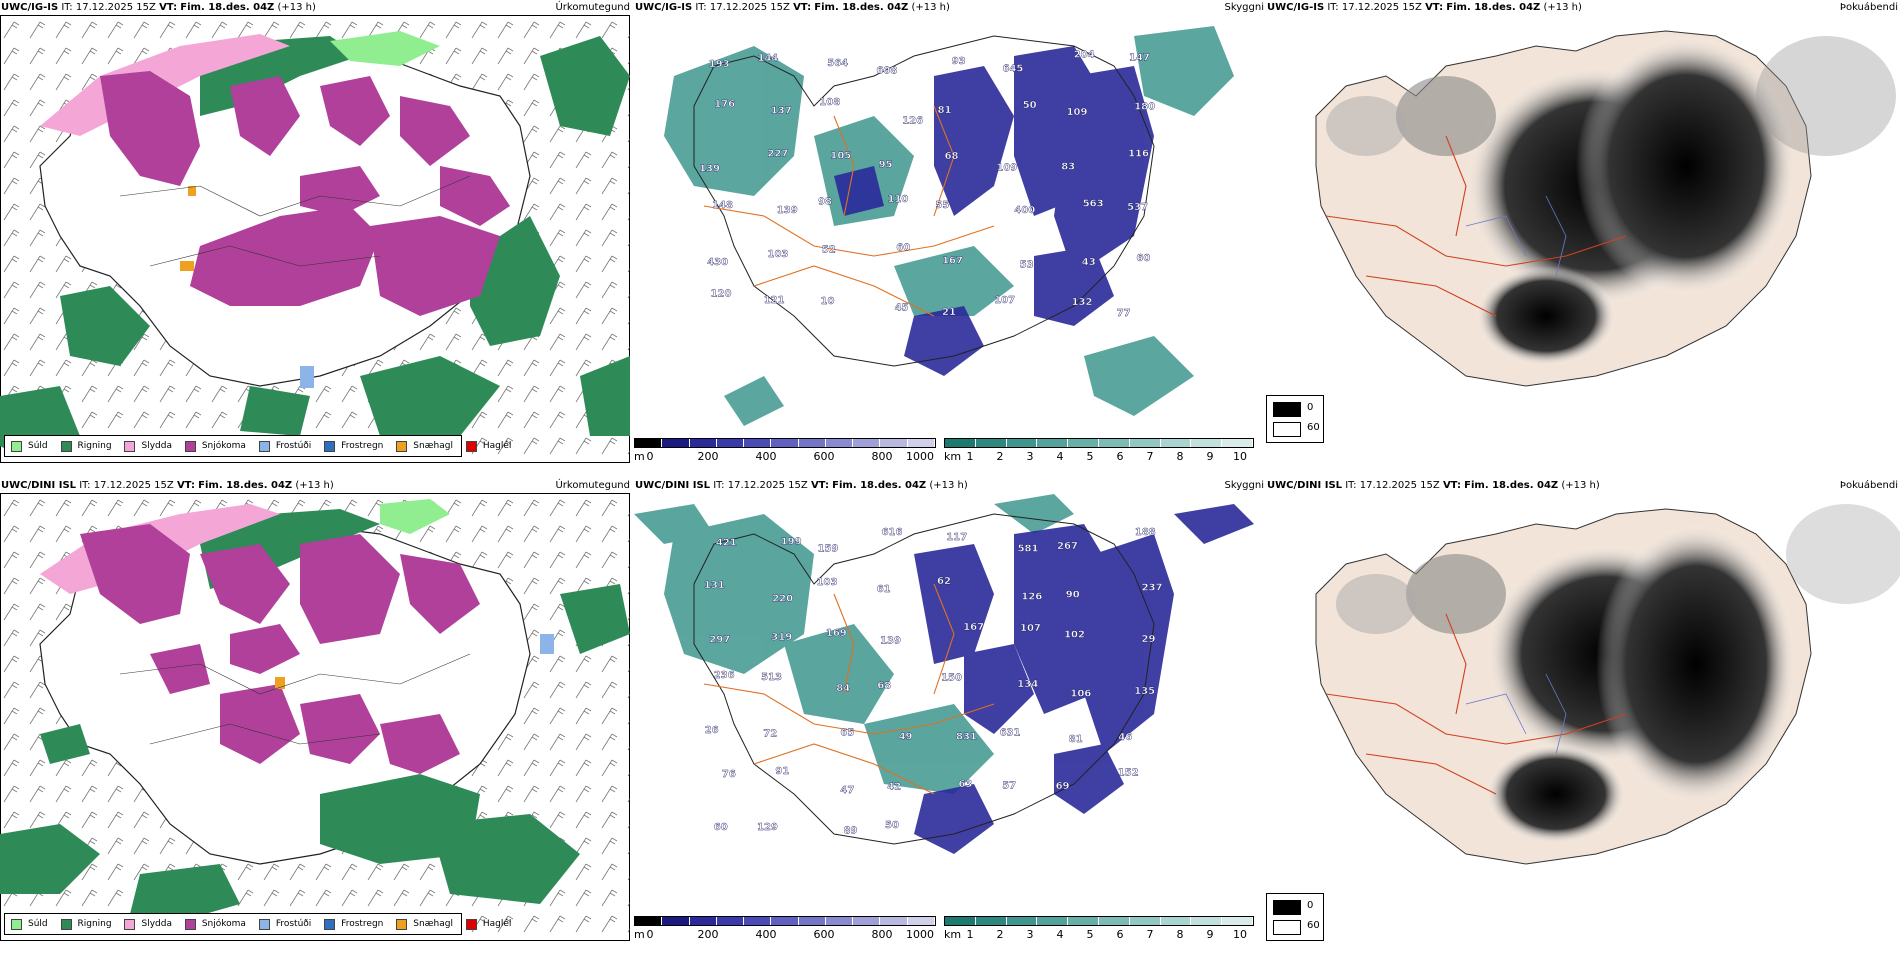 The width and height of the screenshot is (1900, 953). What do you see at coordinates (1060, 934) in the screenshot?
I see `visibility-tick: 4` at bounding box center [1060, 934].